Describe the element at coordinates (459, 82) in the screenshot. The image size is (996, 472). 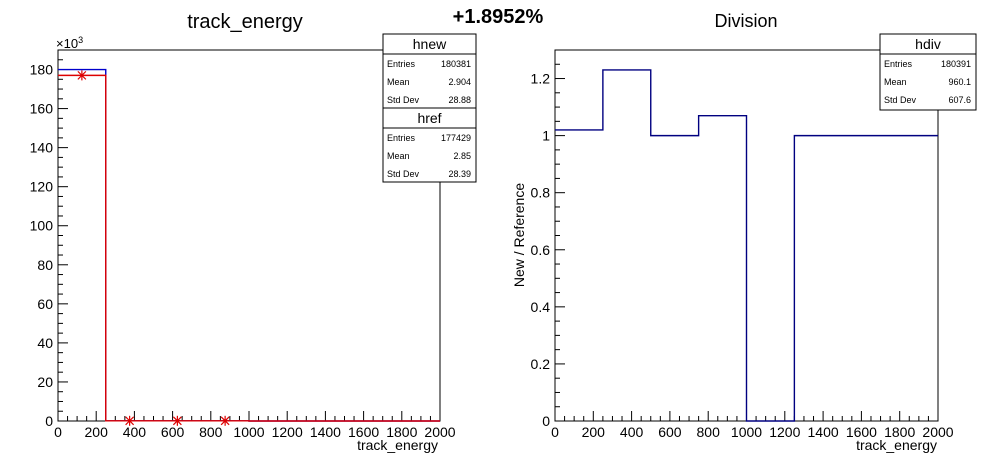
I see `stats-value: 2.904` at that location.